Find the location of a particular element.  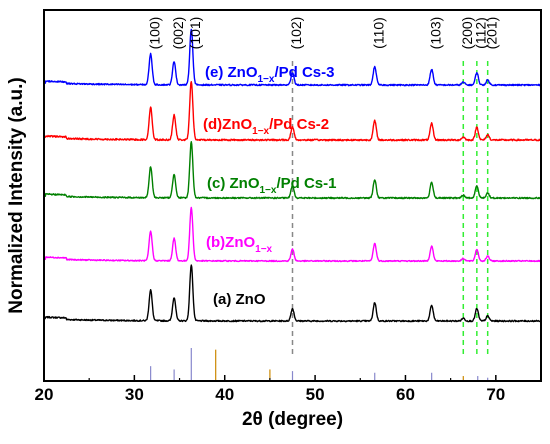

series-label: (c) ZnO1−x/Pd Cs-1 is located at coordinates (271, 185).